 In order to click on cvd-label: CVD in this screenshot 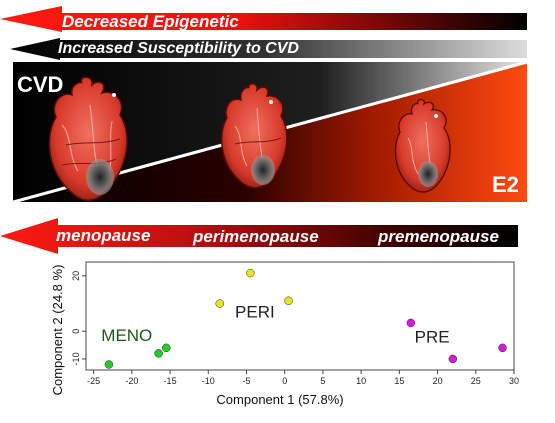, I will do `click(40, 84)`.